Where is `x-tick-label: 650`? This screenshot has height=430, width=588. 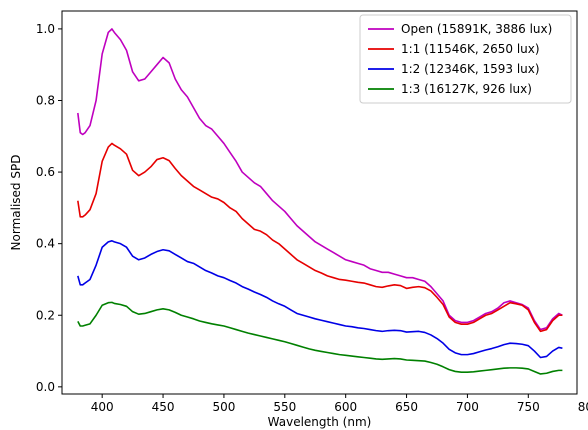
x-tick-label: 650 is located at coordinates (406, 407).